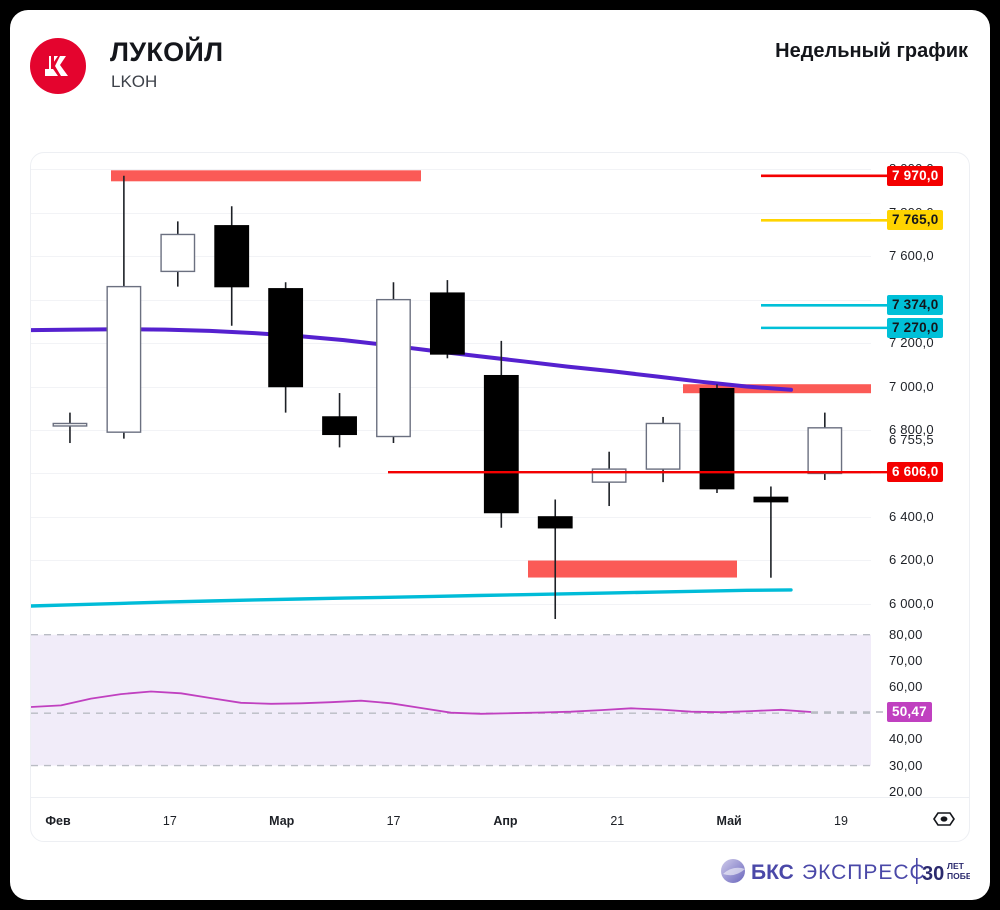 This screenshot has height=910, width=1000. What do you see at coordinates (871, 51) in the screenshot?
I see `period-title: Недельный график` at bounding box center [871, 51].